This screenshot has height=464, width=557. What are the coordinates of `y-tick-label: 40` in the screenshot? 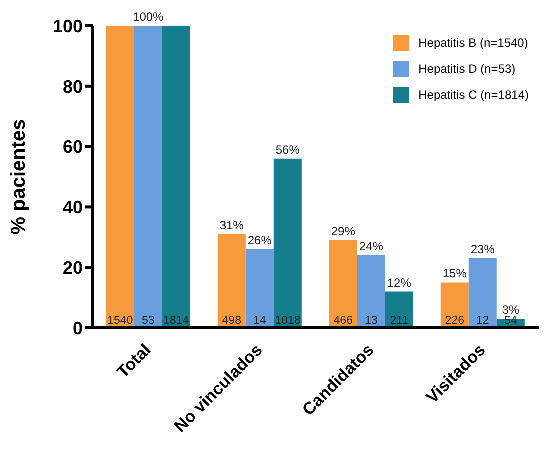 It's located at (72, 208).